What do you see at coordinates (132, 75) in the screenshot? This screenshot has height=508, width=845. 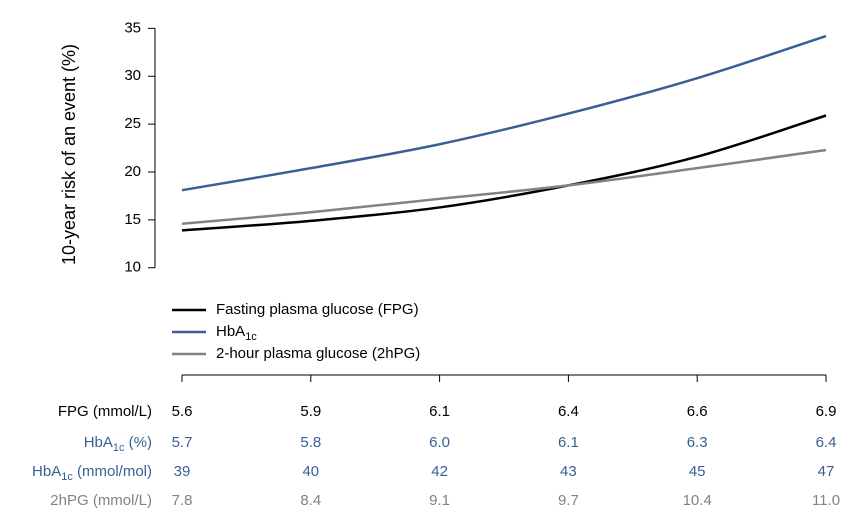 I see `y-tick-label: 30` at bounding box center [132, 75].